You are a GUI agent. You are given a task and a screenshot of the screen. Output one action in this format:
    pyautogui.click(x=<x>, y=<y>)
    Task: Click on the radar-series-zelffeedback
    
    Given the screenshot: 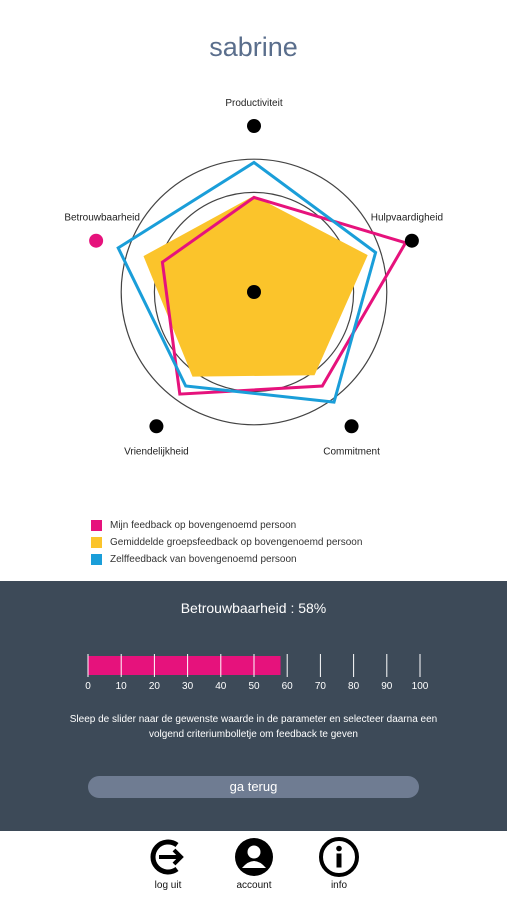 What is the action you would take?
    pyautogui.click(x=247, y=282)
    